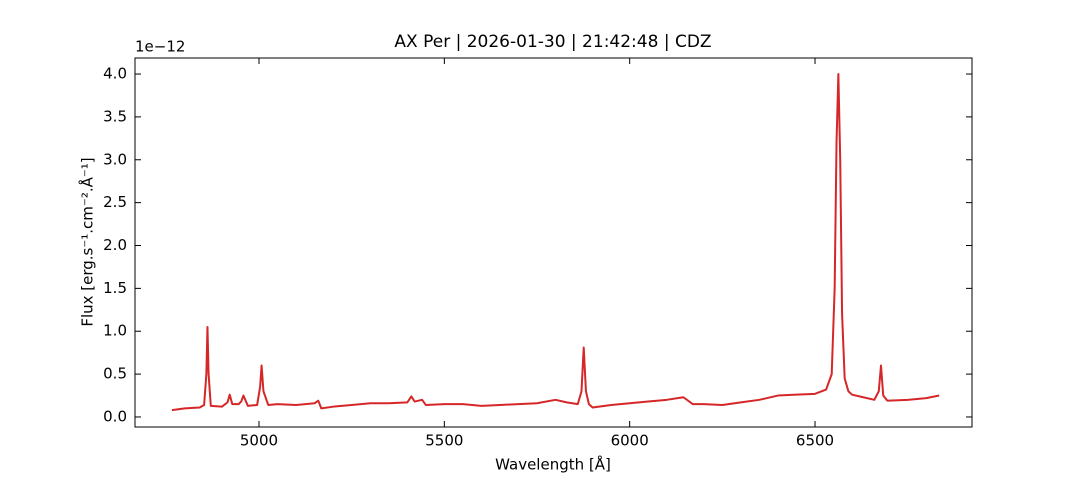 This screenshot has height=480, width=1080. Describe the element at coordinates (630, 441) in the screenshot. I see `x-tick-label: 6000` at that location.